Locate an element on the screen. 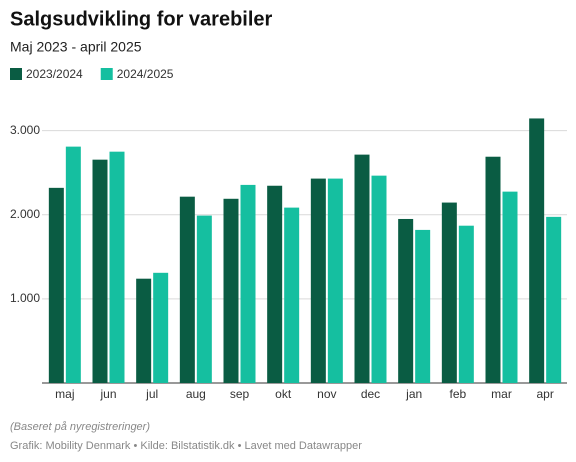 Image resolution: width=576 pixels, height=462 pixels. chart-title: Salgsudvikling for varebiler is located at coordinates (141, 19).